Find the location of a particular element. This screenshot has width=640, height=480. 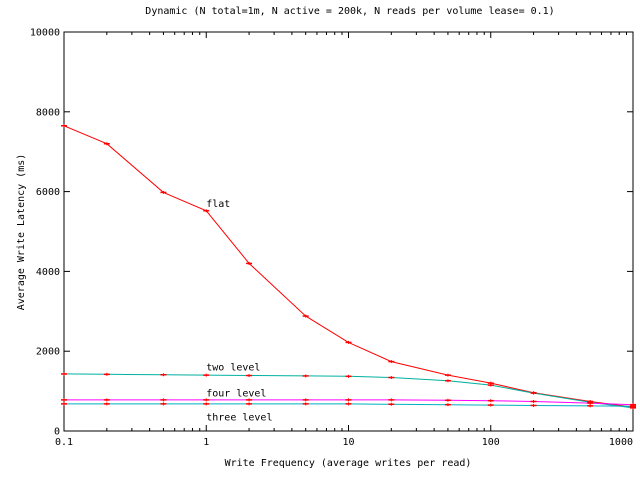

y-tick-label: 2000 is located at coordinates (48, 352).